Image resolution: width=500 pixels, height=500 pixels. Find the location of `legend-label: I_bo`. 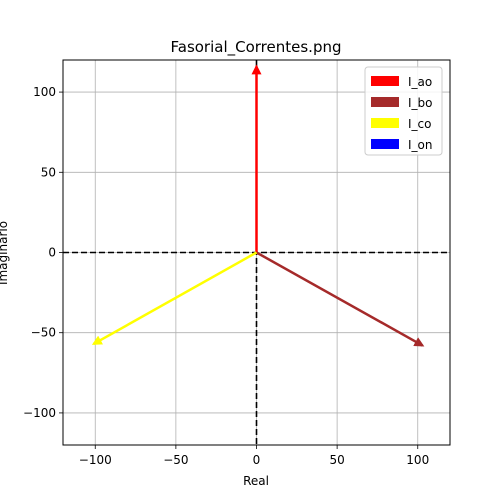

legend-label: I_bo is located at coordinates (420, 103).